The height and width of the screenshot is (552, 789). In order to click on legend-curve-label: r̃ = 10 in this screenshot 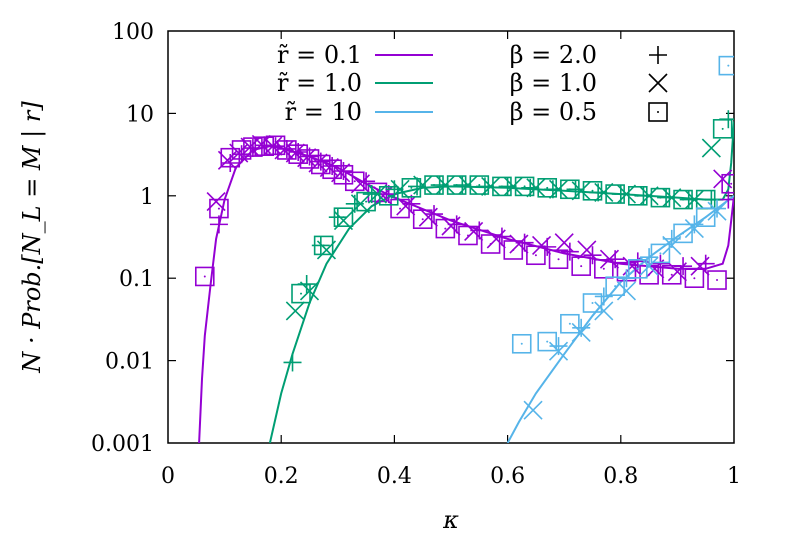, I will do `click(323, 112)`.